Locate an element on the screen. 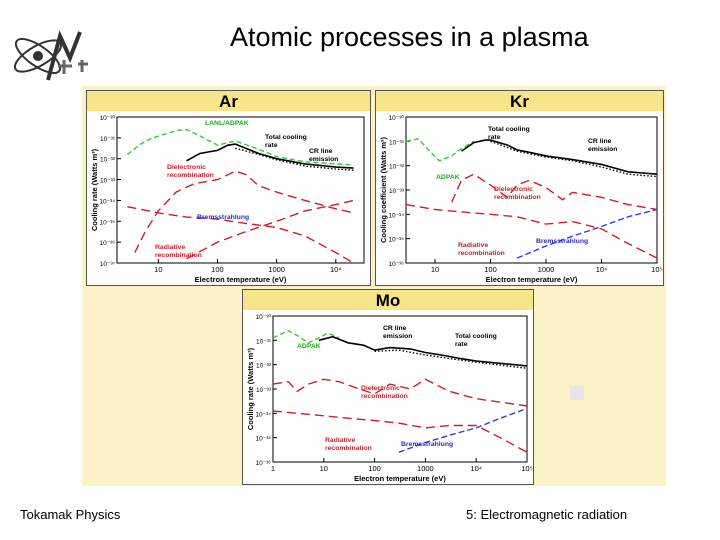  footer-left: Tokamak Physics is located at coordinates (70, 514).